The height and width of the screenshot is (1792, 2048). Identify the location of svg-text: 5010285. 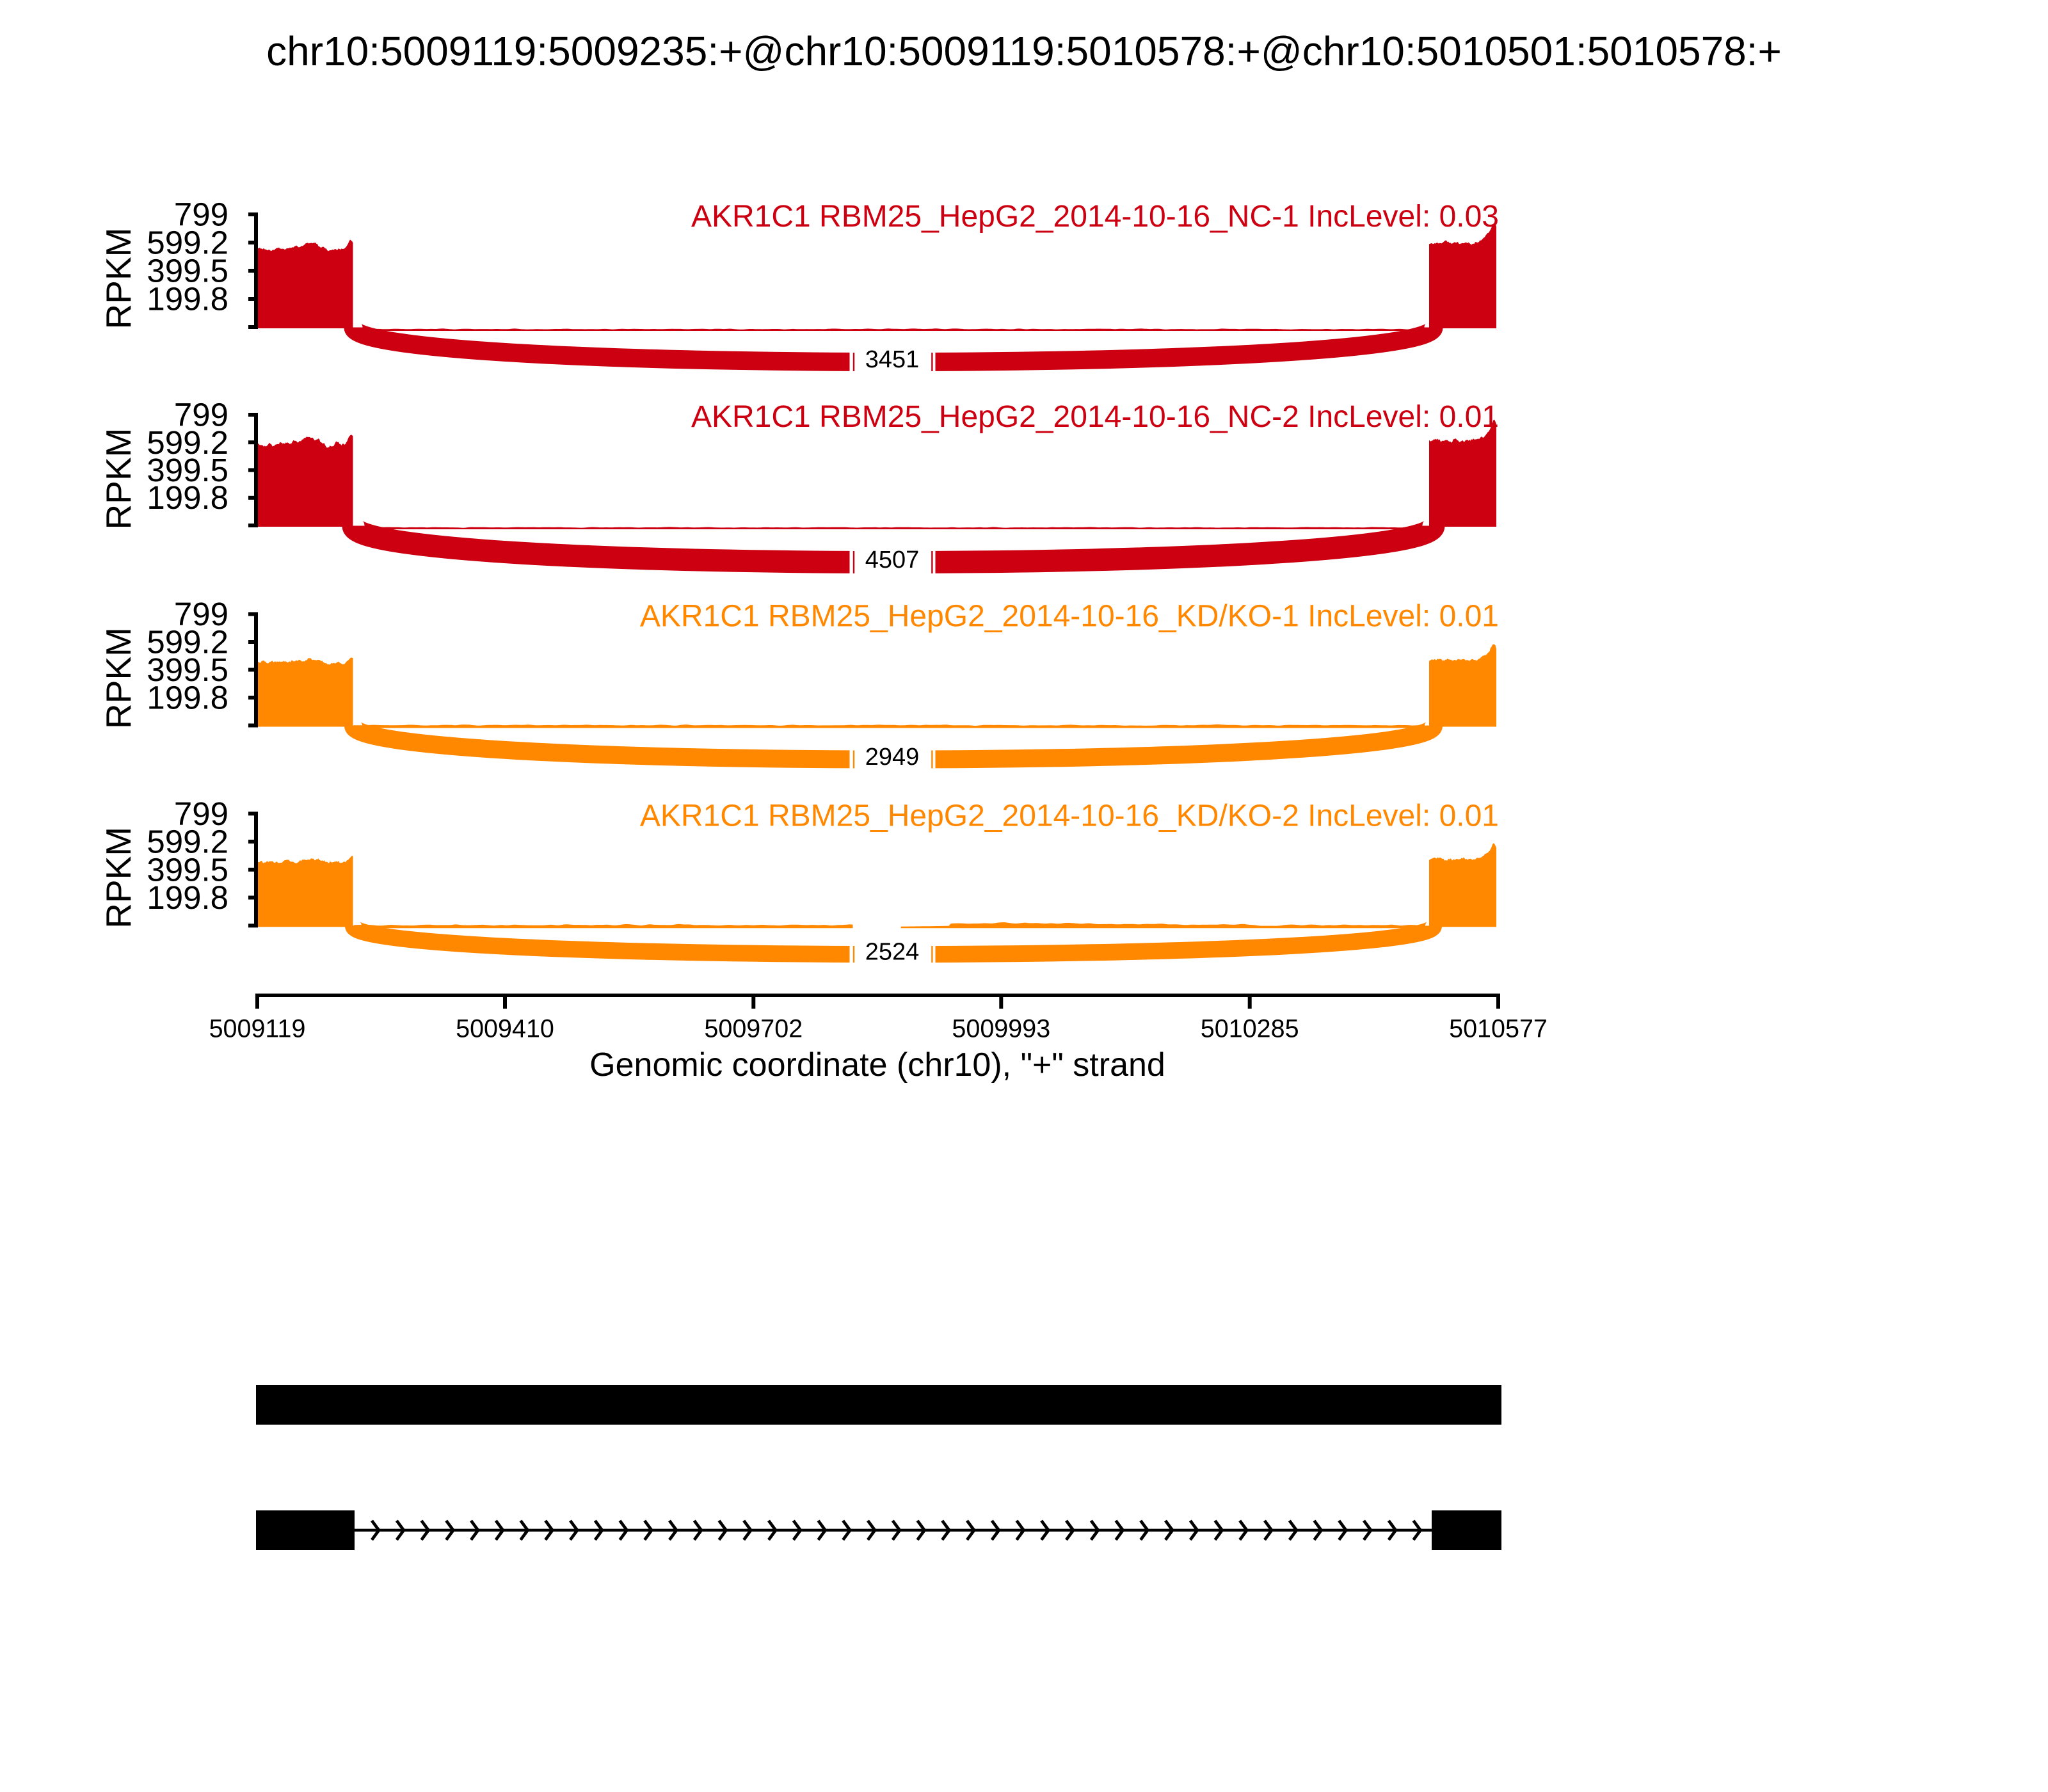
(1250, 1029).